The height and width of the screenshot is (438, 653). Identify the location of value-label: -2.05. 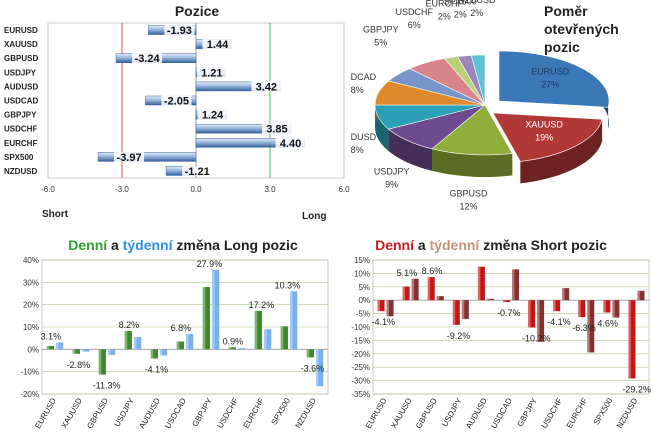
(176, 102).